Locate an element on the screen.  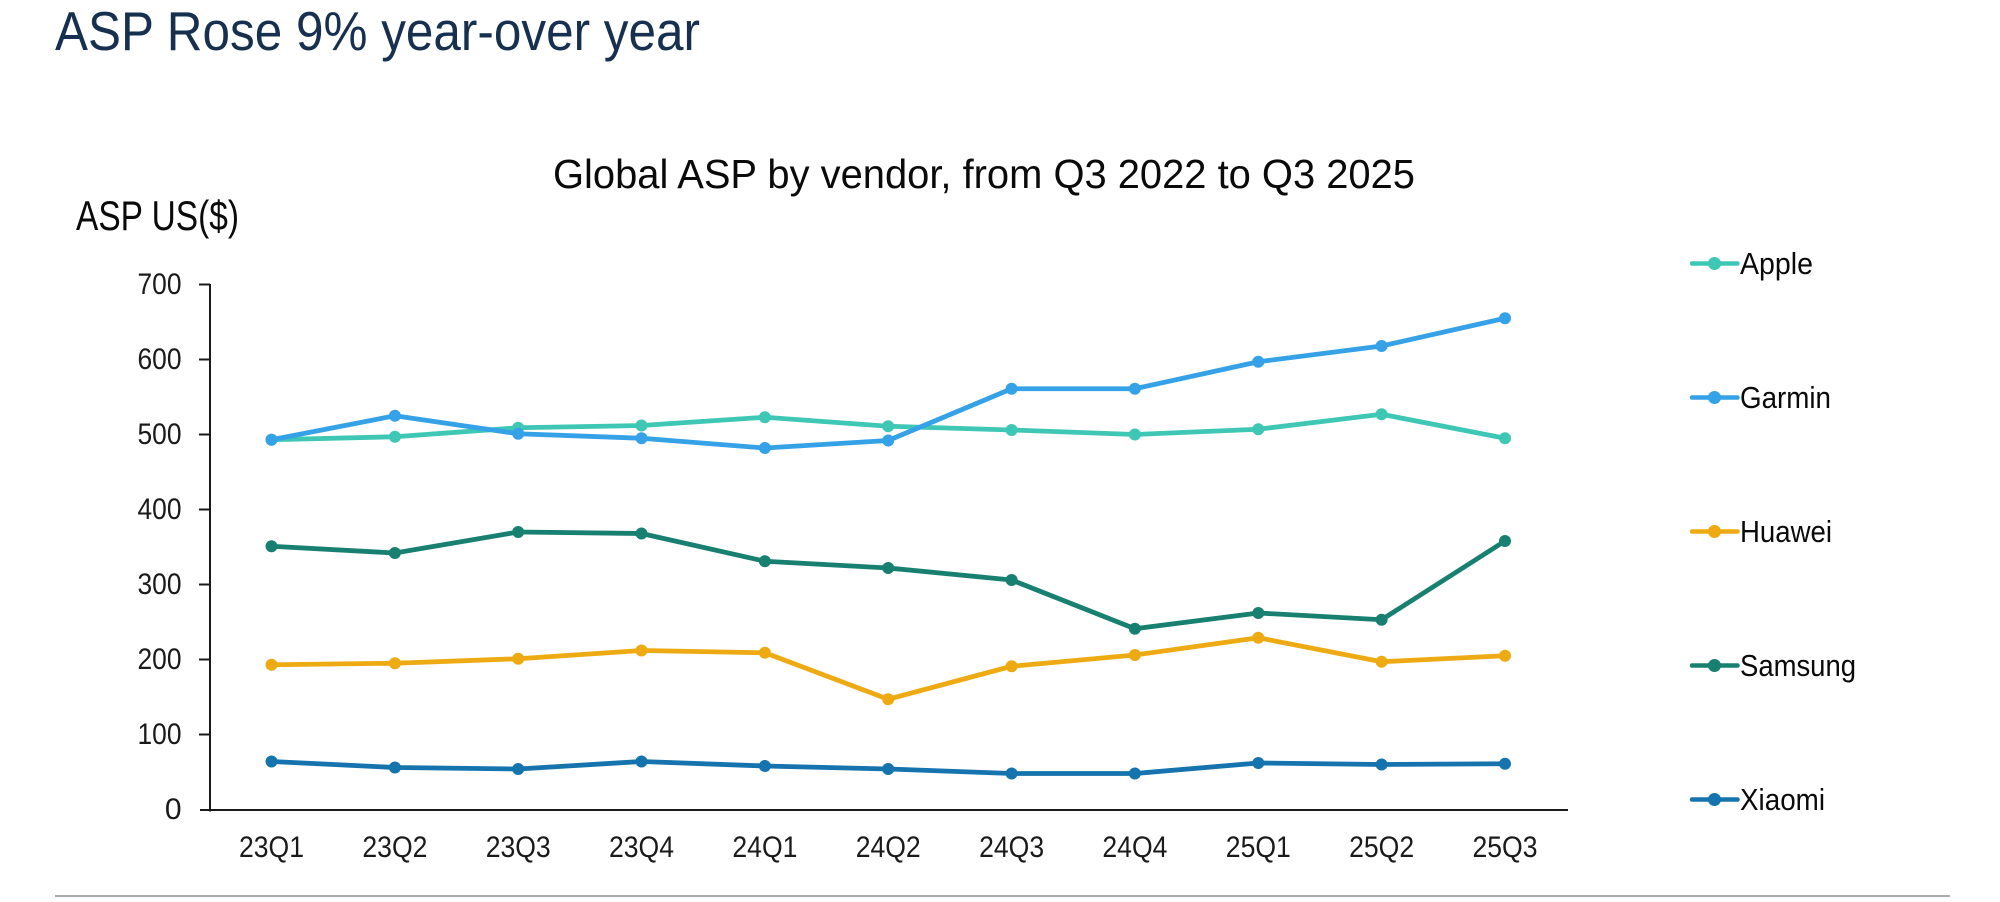
svg-text: 24Q1 is located at coordinates (764, 847).